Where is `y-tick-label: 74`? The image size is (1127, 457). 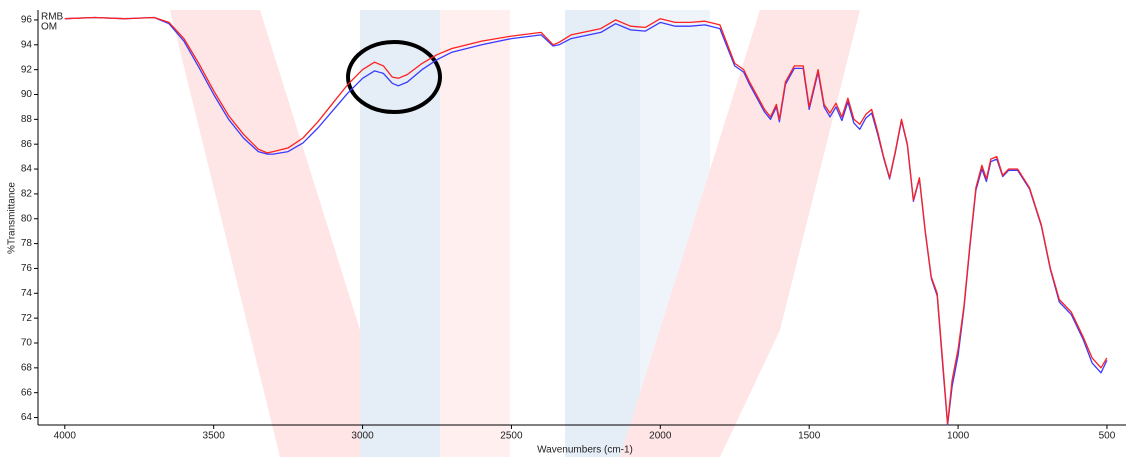
y-tick-label: 74 is located at coordinates (27, 293).